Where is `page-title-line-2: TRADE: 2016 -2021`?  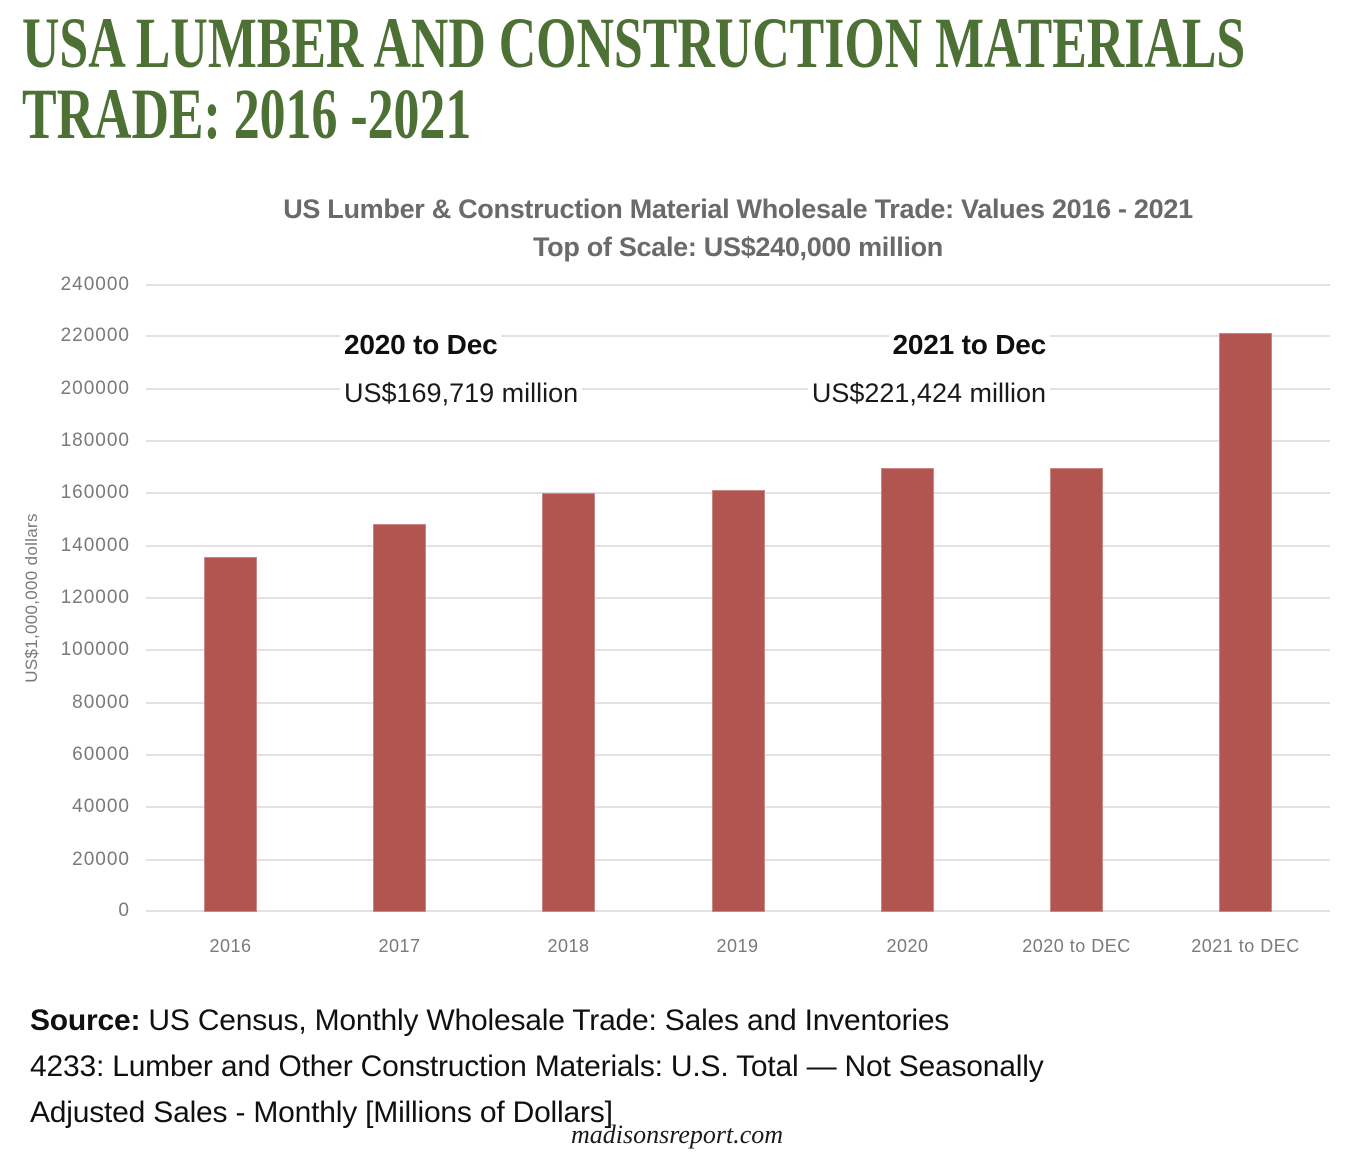 page-title-line-2: TRADE: 2016 -2021 is located at coordinates (247, 114).